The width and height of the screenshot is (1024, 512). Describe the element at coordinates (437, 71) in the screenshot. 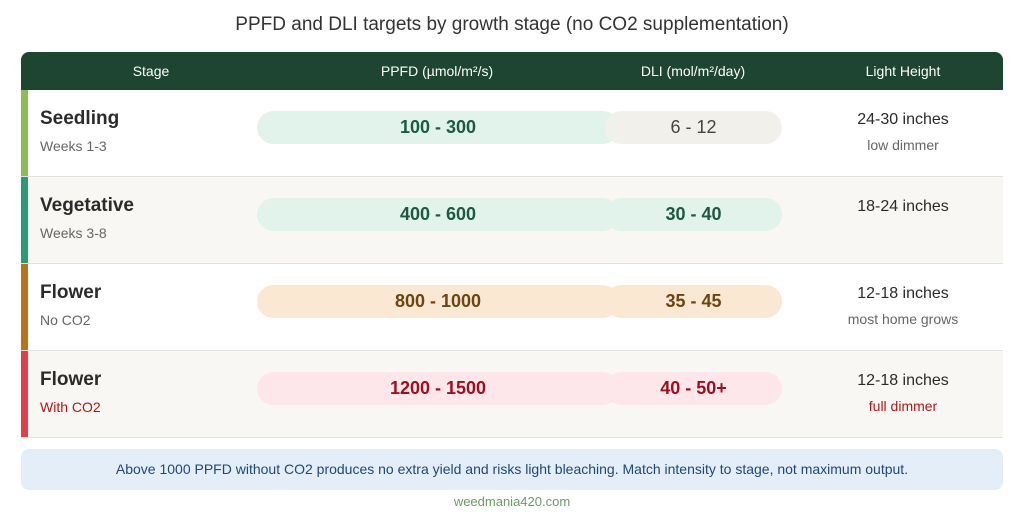

I see `header-cell: PPFD (µmol/m²/s)` at that location.